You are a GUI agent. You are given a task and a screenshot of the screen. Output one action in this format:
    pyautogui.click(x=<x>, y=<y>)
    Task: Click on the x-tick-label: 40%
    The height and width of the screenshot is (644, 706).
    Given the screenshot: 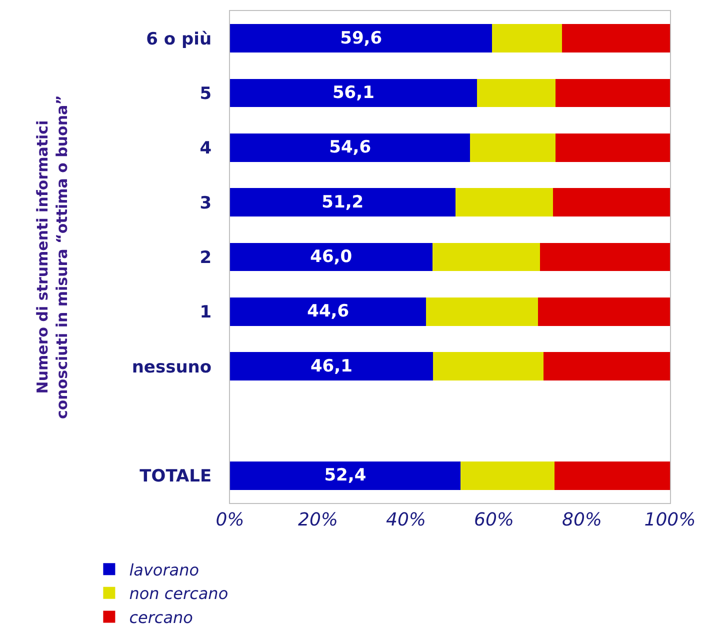 What is the action you would take?
    pyautogui.click(x=406, y=520)
    